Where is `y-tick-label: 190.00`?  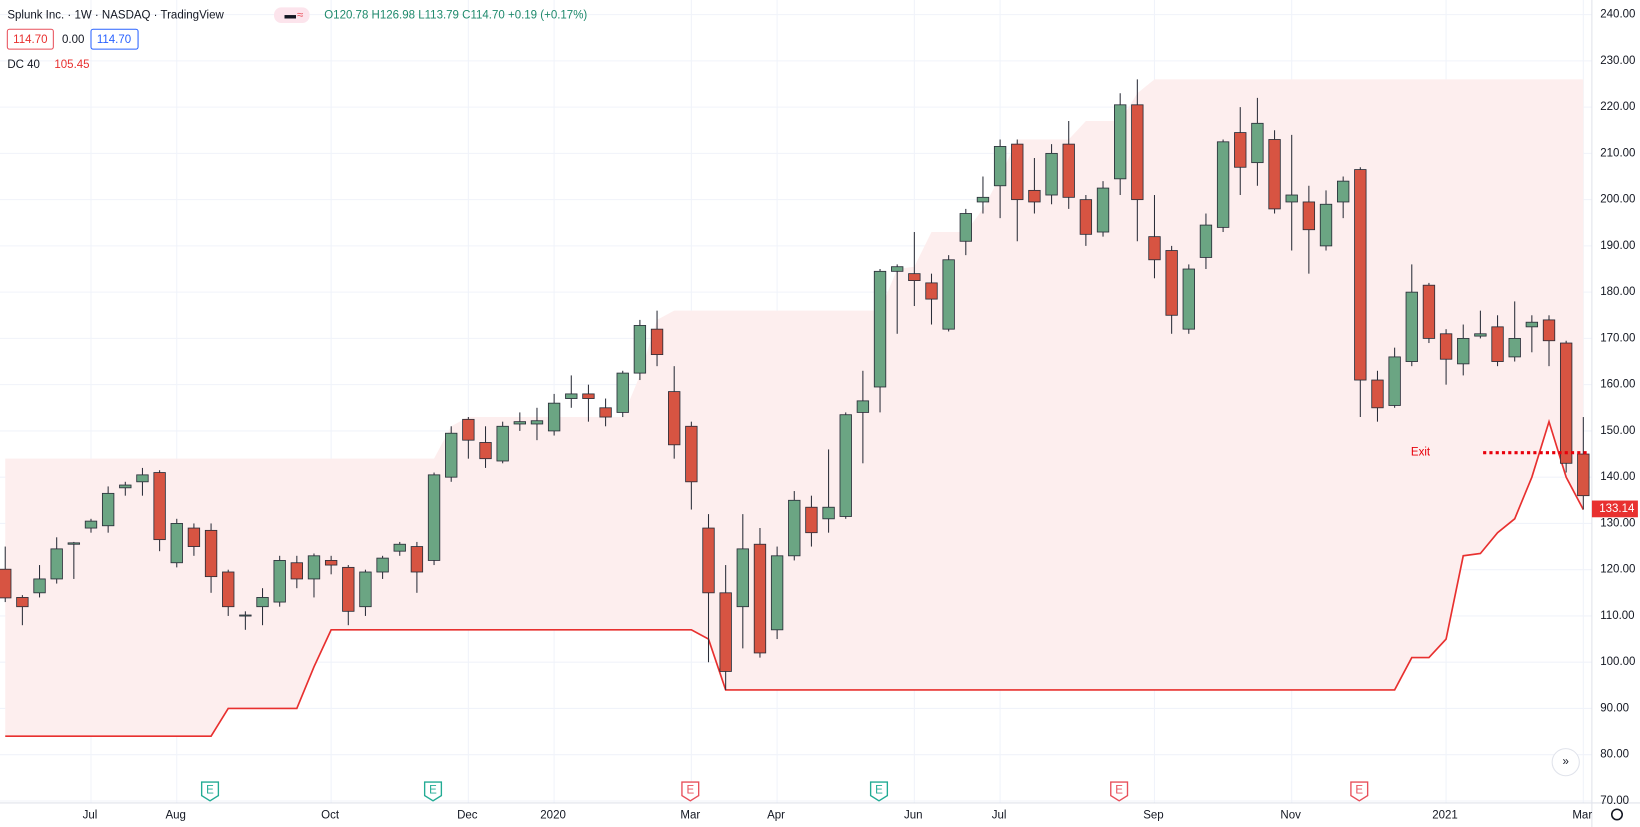 y-tick-label: 190.00 is located at coordinates (1617, 246).